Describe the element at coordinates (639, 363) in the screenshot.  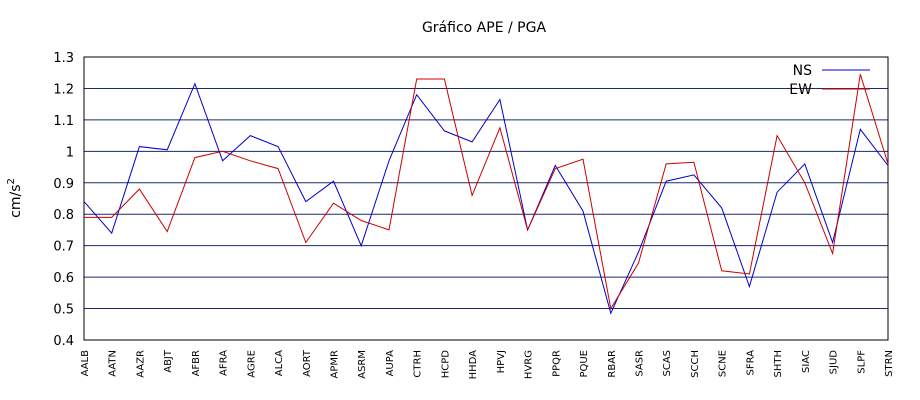
I see `x-tick-label: SASR` at that location.